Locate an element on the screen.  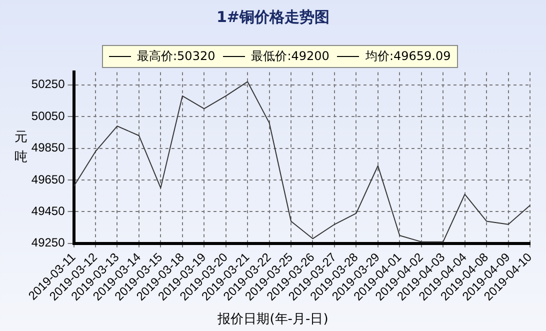
x-axis-title: 报价日期(年-月-日) is located at coordinates (273, 319).